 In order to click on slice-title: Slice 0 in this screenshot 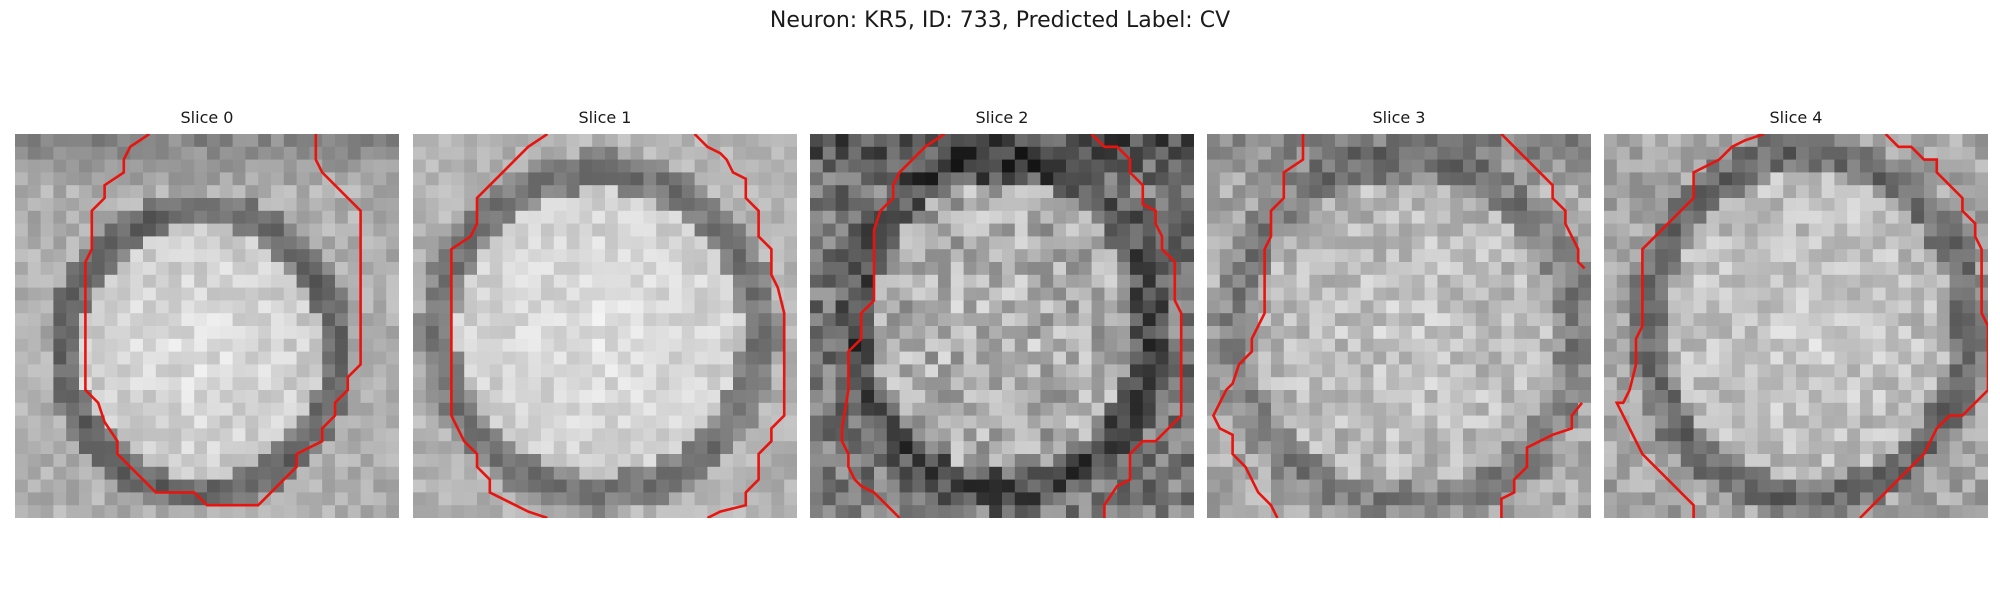, I will do `click(207, 117)`.